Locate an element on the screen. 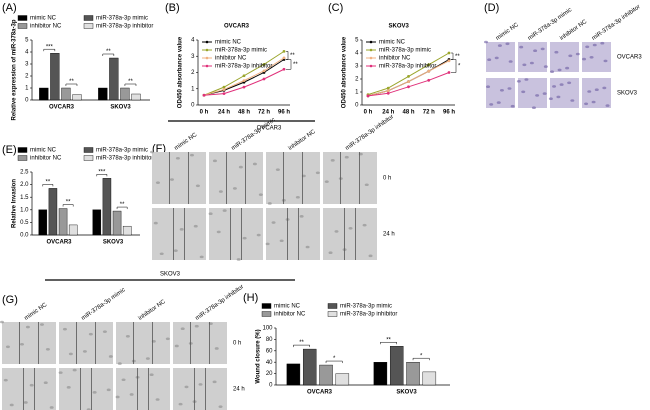  group-label: SKOV3 is located at coordinates (170, 275).